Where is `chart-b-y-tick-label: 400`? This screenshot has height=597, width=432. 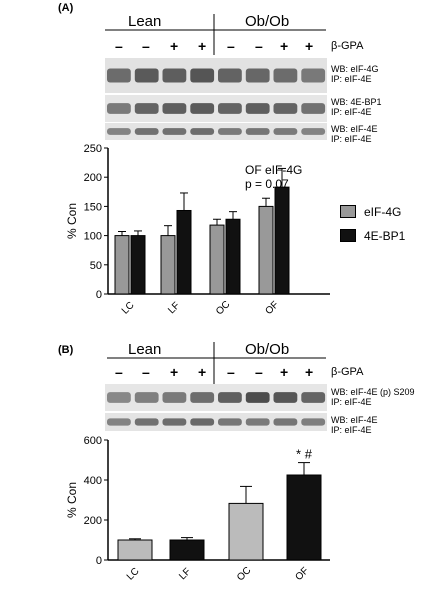
chart-b-y-tick-label: 400 is located at coordinates (93, 481).